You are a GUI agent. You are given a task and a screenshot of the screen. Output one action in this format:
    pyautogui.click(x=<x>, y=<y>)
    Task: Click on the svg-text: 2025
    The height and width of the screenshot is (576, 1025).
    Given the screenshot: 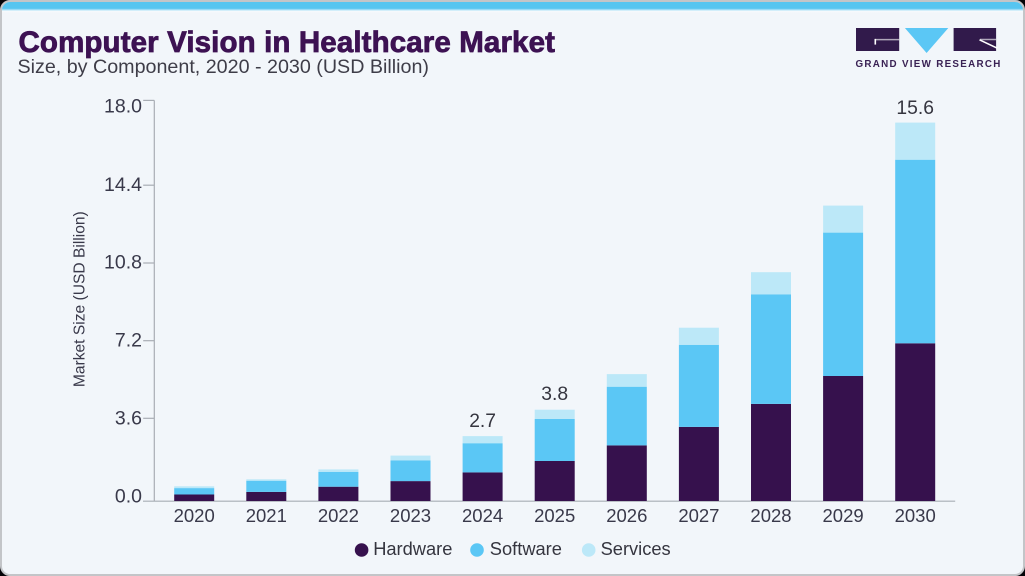 What is the action you would take?
    pyautogui.click(x=554, y=515)
    